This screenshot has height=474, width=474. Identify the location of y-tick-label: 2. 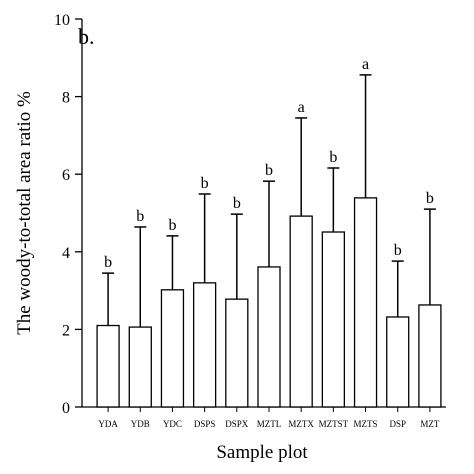
(66, 330).